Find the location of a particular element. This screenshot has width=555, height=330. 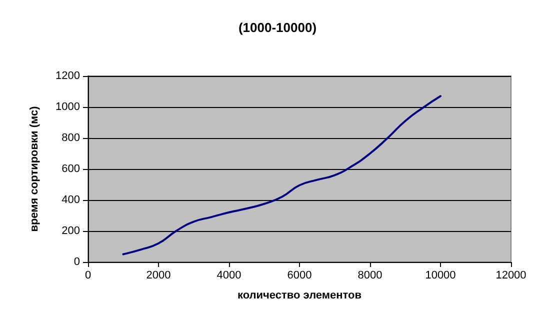

chart-title: (1000-10000) is located at coordinates (277, 27).